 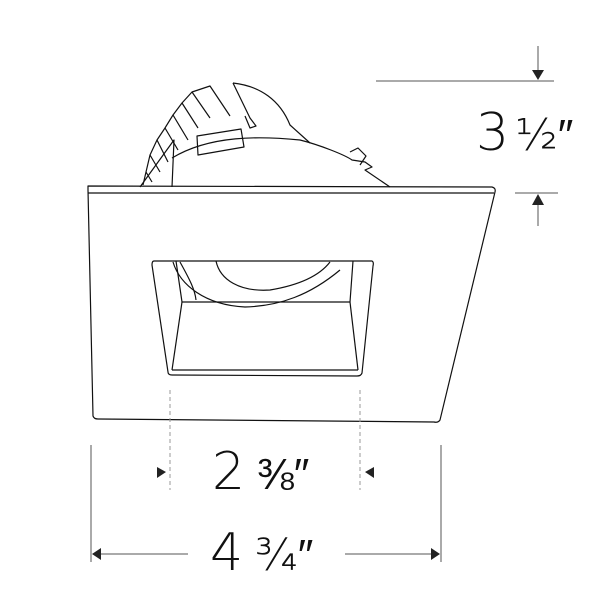 I want to click on heat-sink-fins, so click(x=226, y=134).